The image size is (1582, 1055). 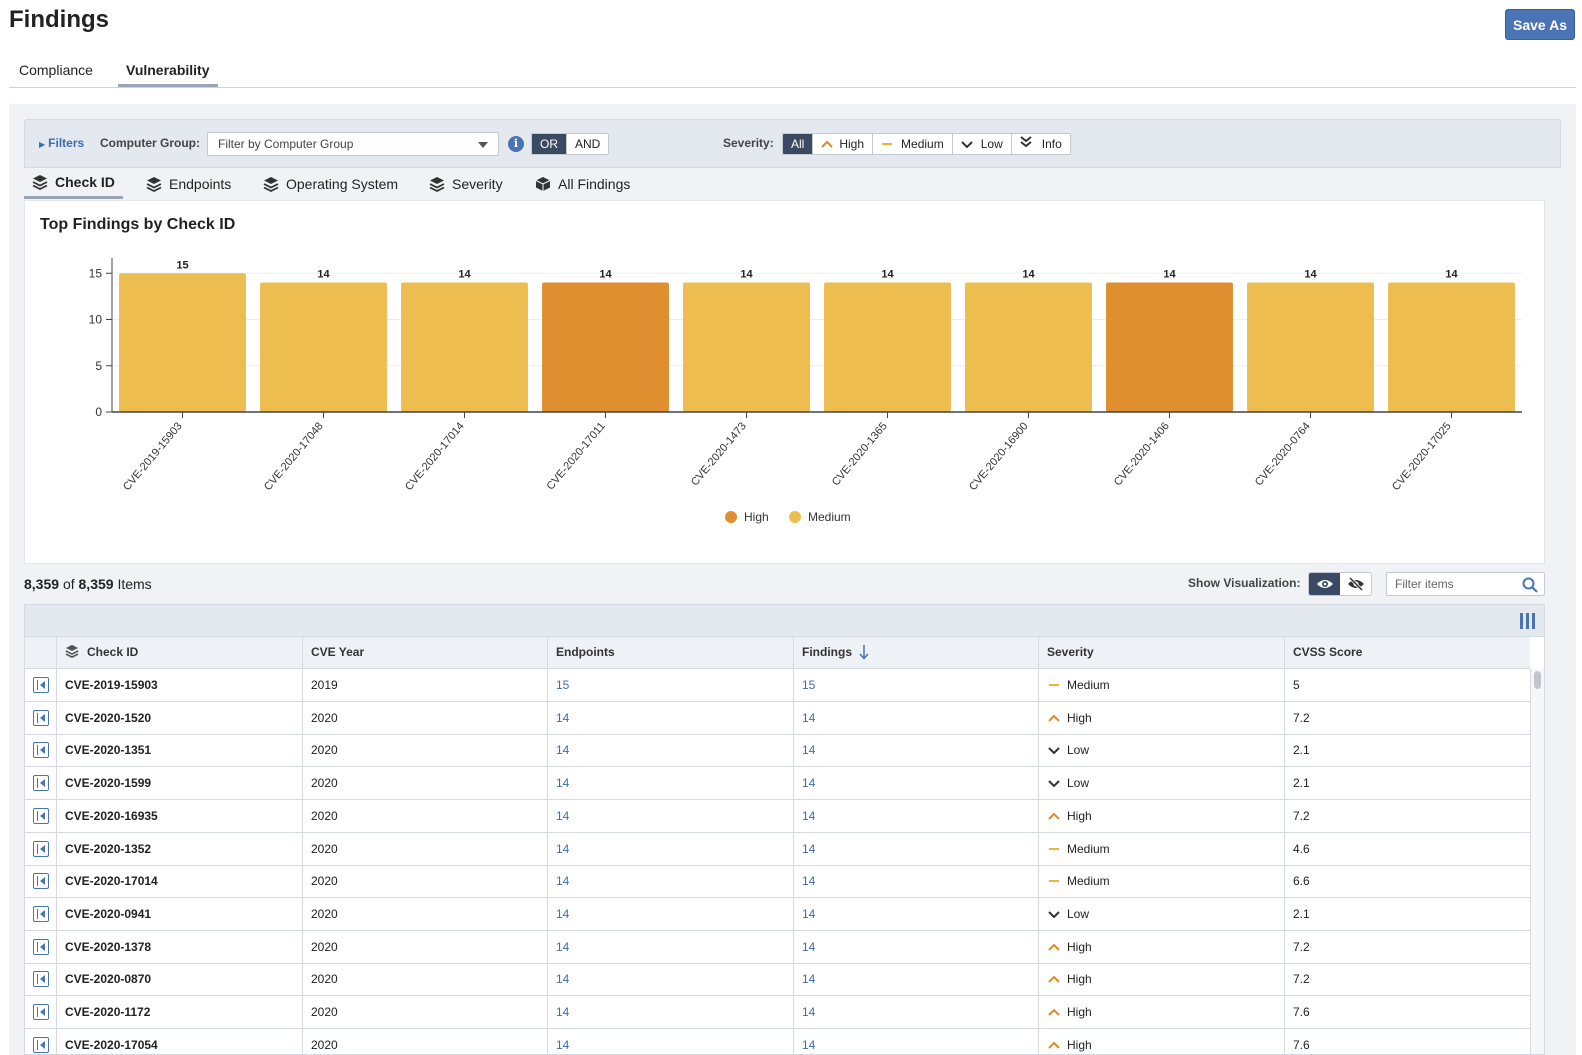 I want to click on subtab-endpoints: Endpoints, so click(x=188, y=183).